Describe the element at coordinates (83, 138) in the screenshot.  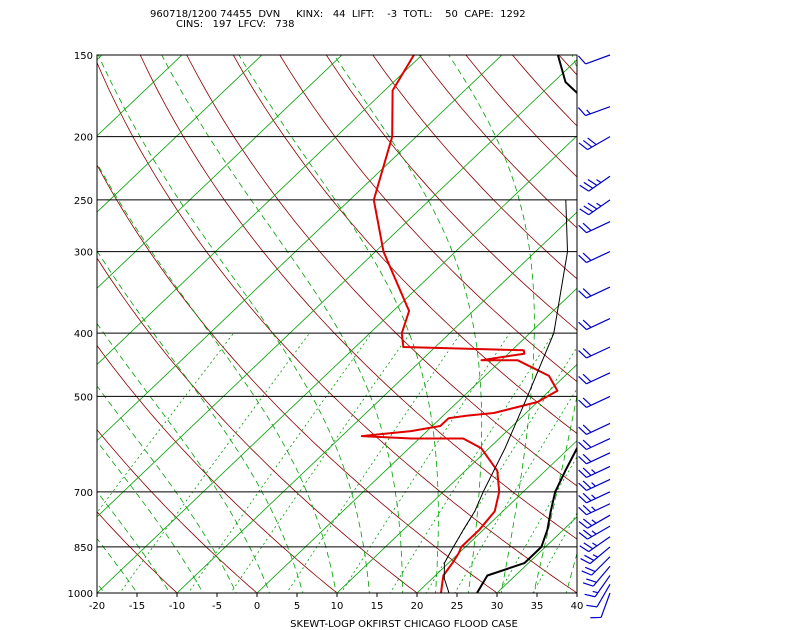
I see `pressure-tick-label: 200` at that location.